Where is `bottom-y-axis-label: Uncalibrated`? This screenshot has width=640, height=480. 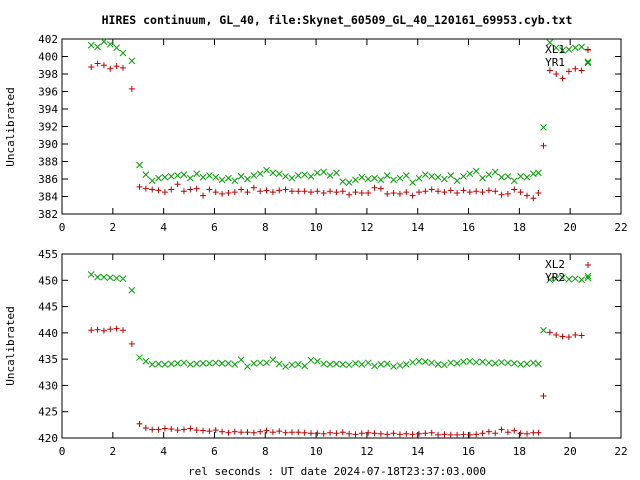
bottom-y-axis-label: Uncalibrated is located at coordinates (10, 345).